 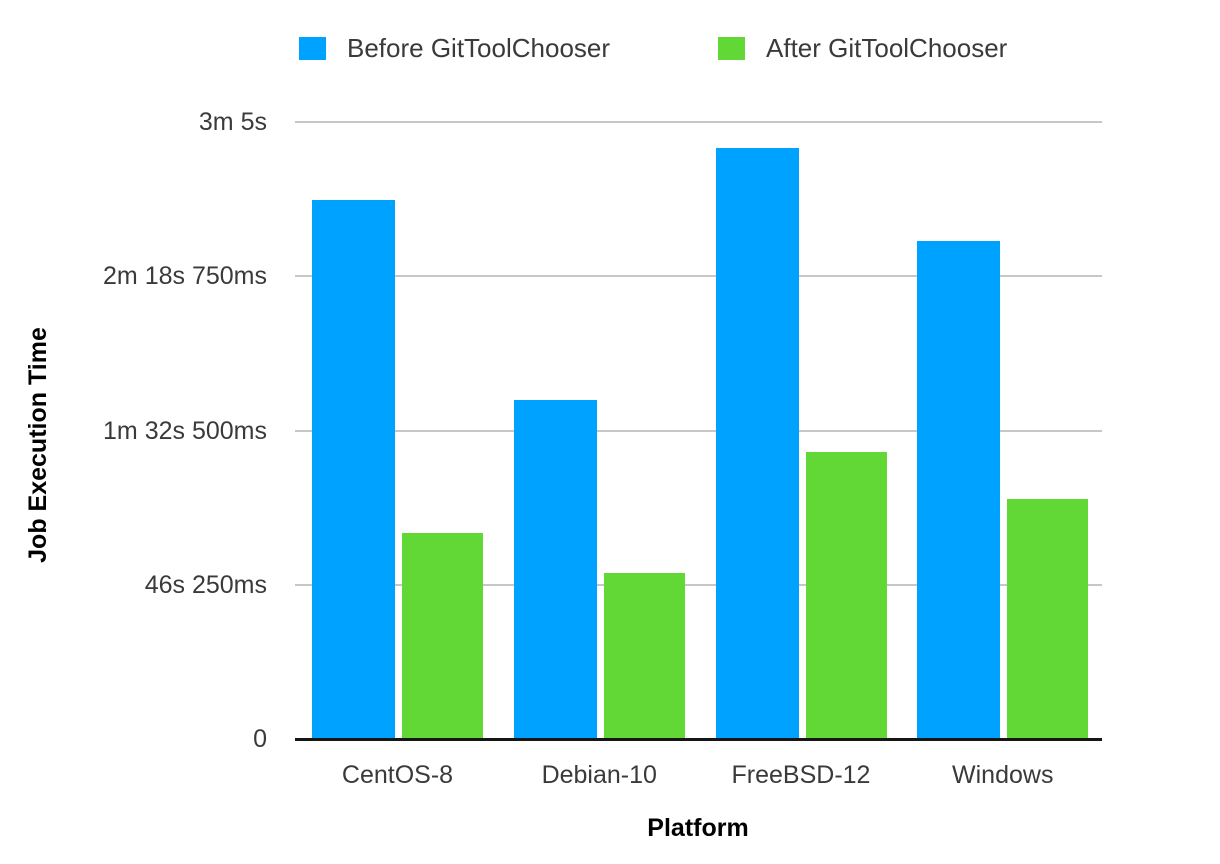 I want to click on y-tick-label-2m-18s-750ms: 2m 18s 750ms, so click(x=185, y=276).